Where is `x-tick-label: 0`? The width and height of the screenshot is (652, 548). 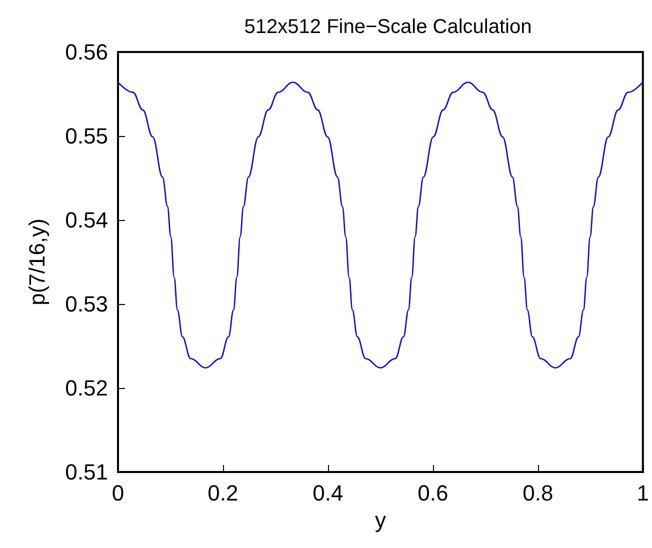
x-tick-label: 0 is located at coordinates (118, 493).